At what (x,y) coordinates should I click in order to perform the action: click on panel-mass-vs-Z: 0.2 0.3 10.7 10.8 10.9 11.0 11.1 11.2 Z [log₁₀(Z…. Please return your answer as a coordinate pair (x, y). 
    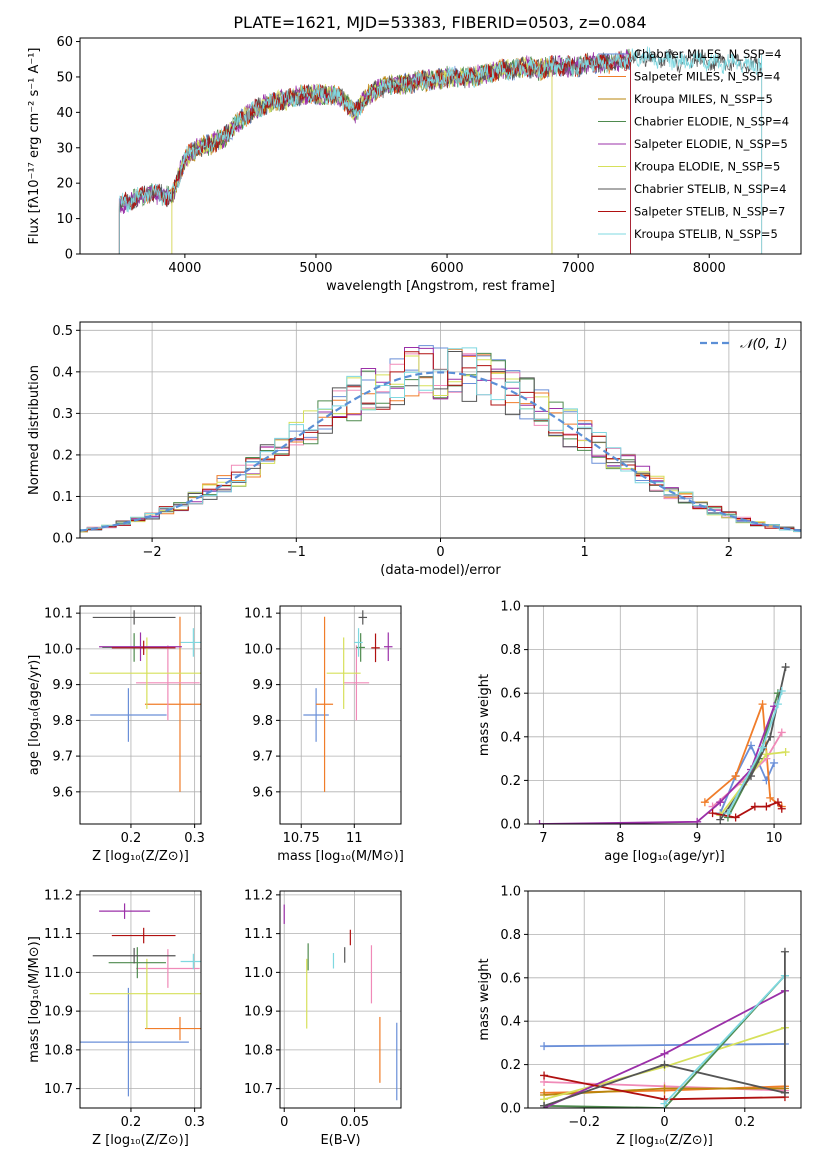
    Looking at the image, I should click on (116, 1018).